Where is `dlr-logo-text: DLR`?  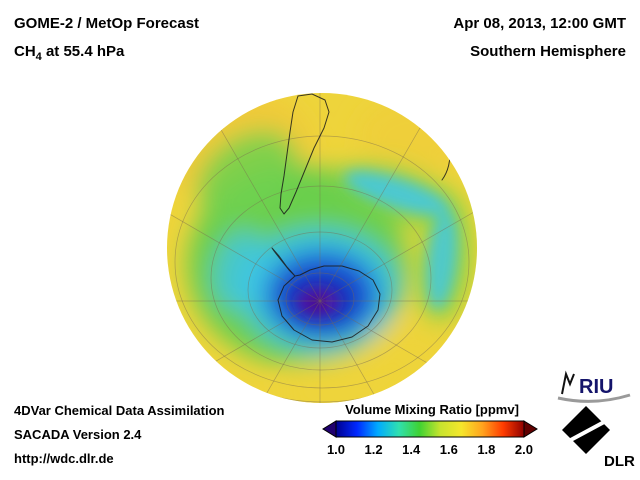 dlr-logo-text: DLR is located at coordinates (619, 461).